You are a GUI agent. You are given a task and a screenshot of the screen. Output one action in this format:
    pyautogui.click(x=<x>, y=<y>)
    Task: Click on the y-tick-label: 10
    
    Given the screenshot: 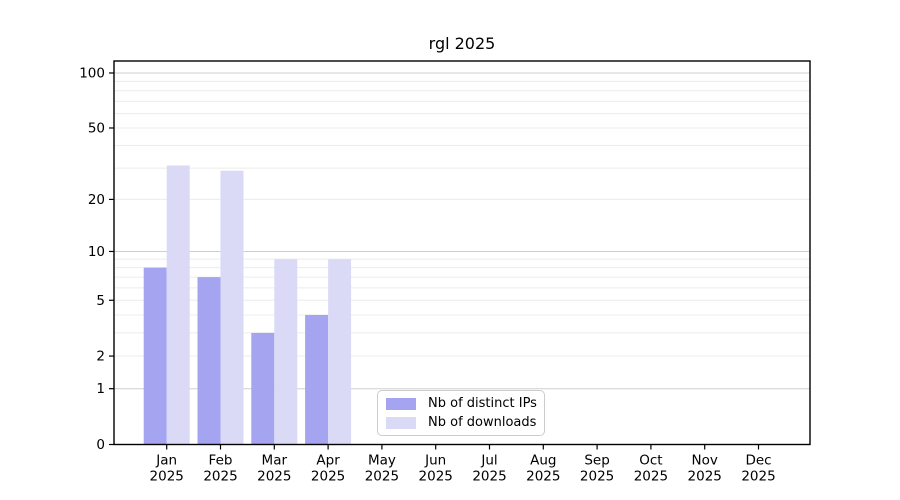 What is the action you would take?
    pyautogui.click(x=96, y=252)
    